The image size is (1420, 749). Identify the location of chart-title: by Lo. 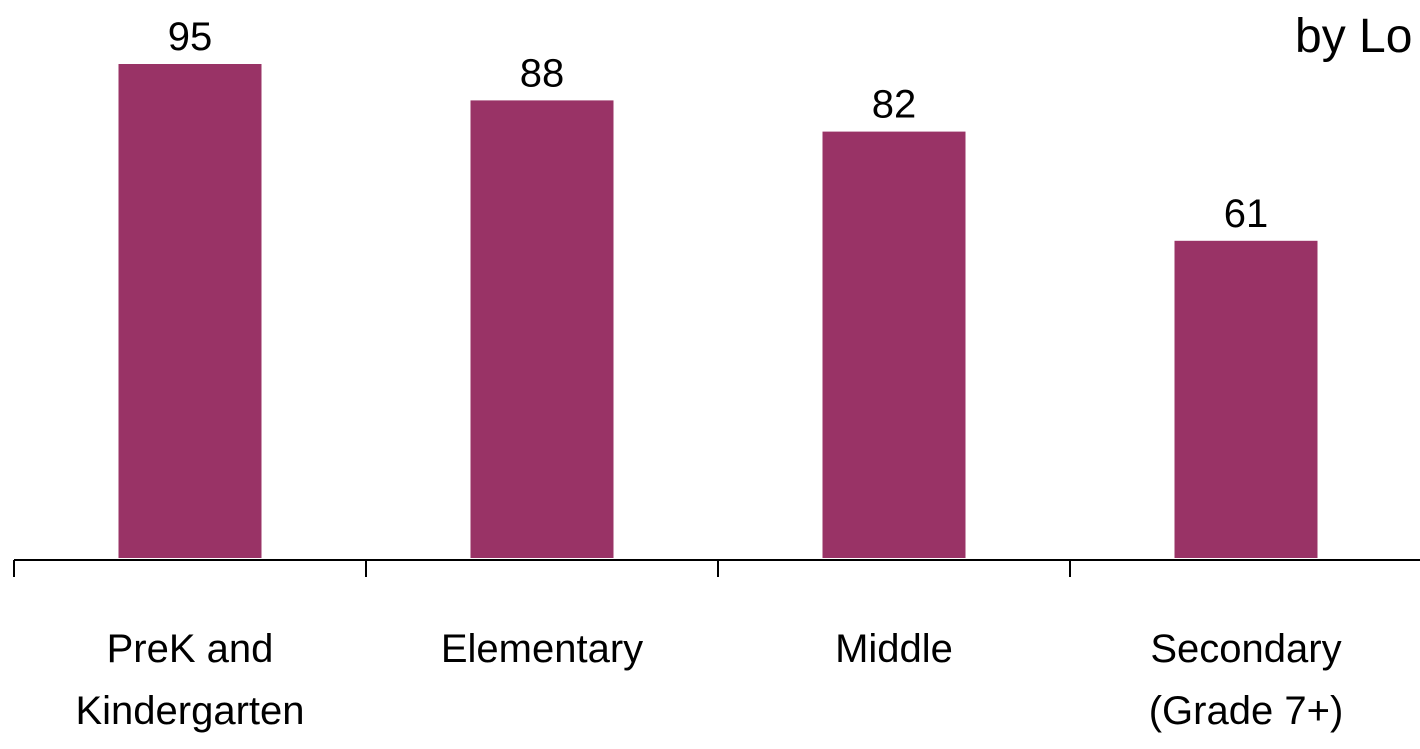
(1353, 36).